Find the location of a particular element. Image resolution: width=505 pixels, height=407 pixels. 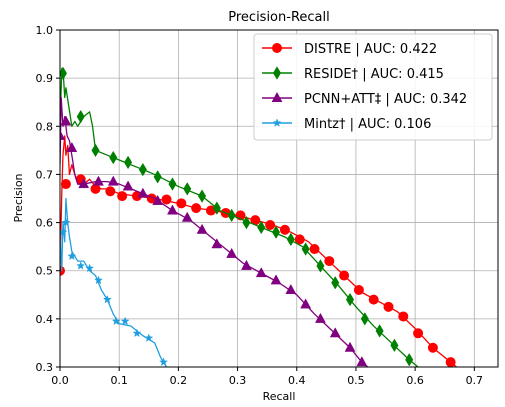

y-tick-label: 0.9 is located at coordinates (45, 78).